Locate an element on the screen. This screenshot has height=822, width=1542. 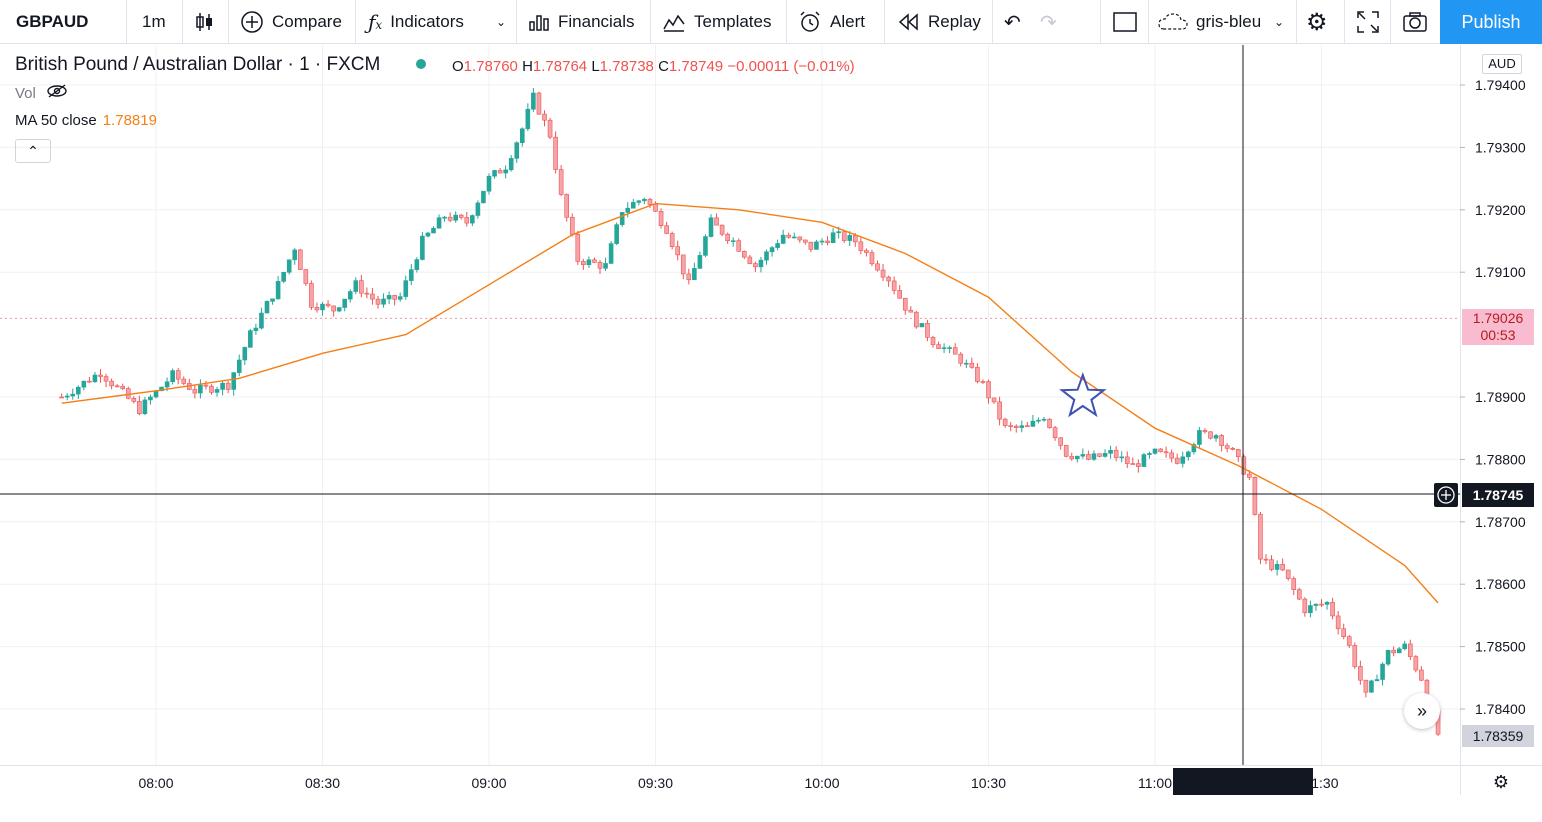
open-key: O is located at coordinates (458, 66).